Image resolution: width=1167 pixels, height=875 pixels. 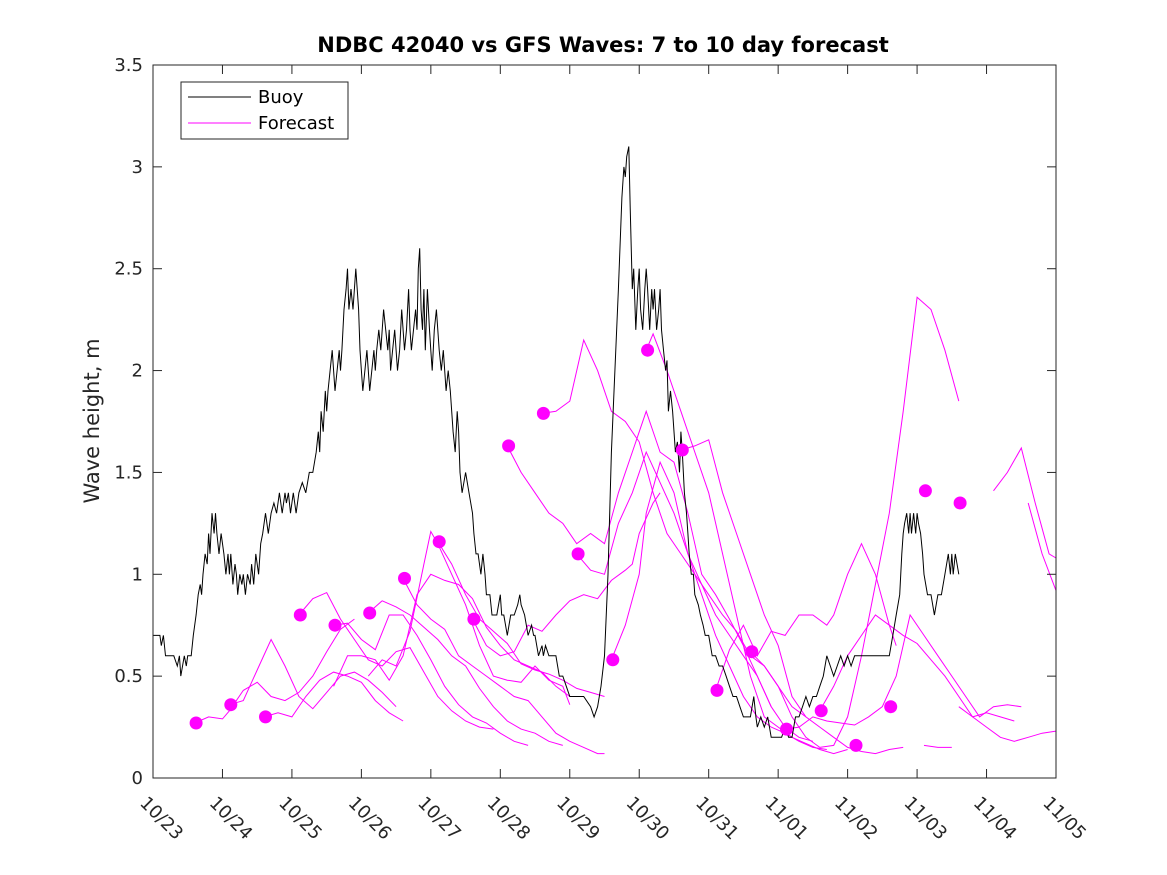 What do you see at coordinates (128, 676) in the screenshot?
I see `y-tick-label: 0.5` at bounding box center [128, 676].